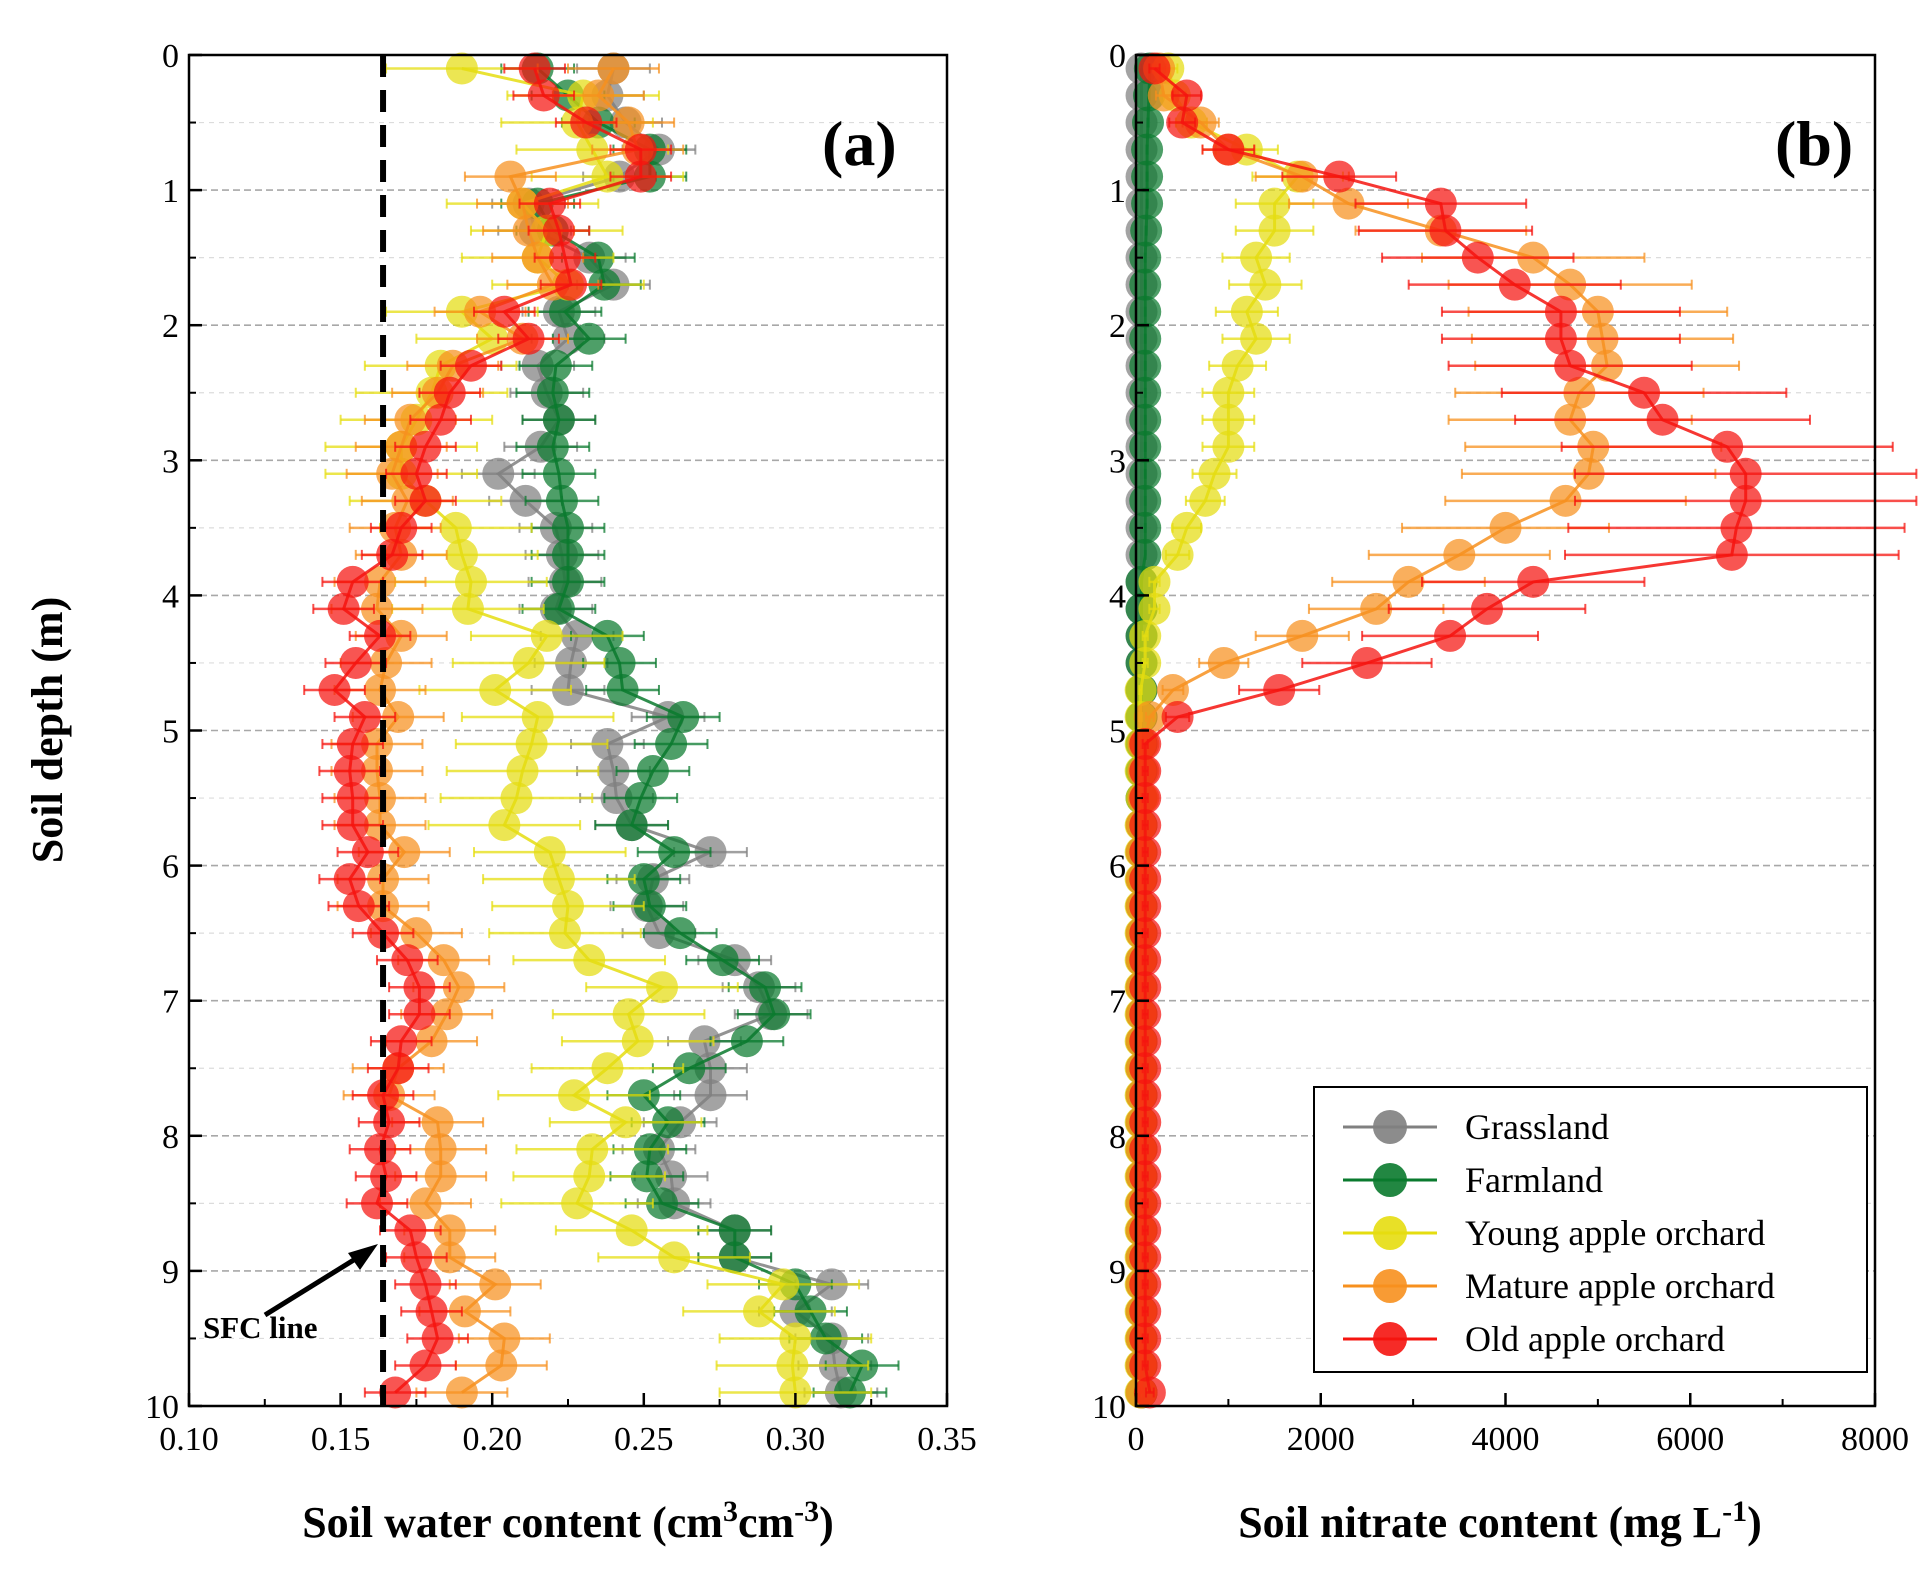 The width and height of the screenshot is (1927, 1570). Describe the element at coordinates (170, 326) in the screenshot. I see `y-tick-label: 2` at that location.